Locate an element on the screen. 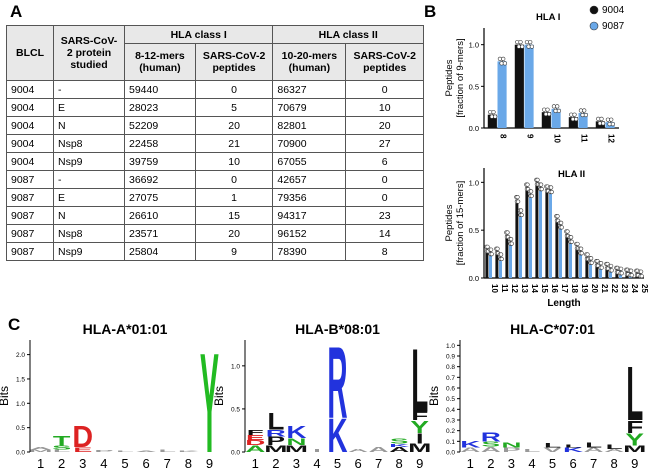  logo-y-tick-label-3-7: 0.7 is located at coordinates (450, 378).